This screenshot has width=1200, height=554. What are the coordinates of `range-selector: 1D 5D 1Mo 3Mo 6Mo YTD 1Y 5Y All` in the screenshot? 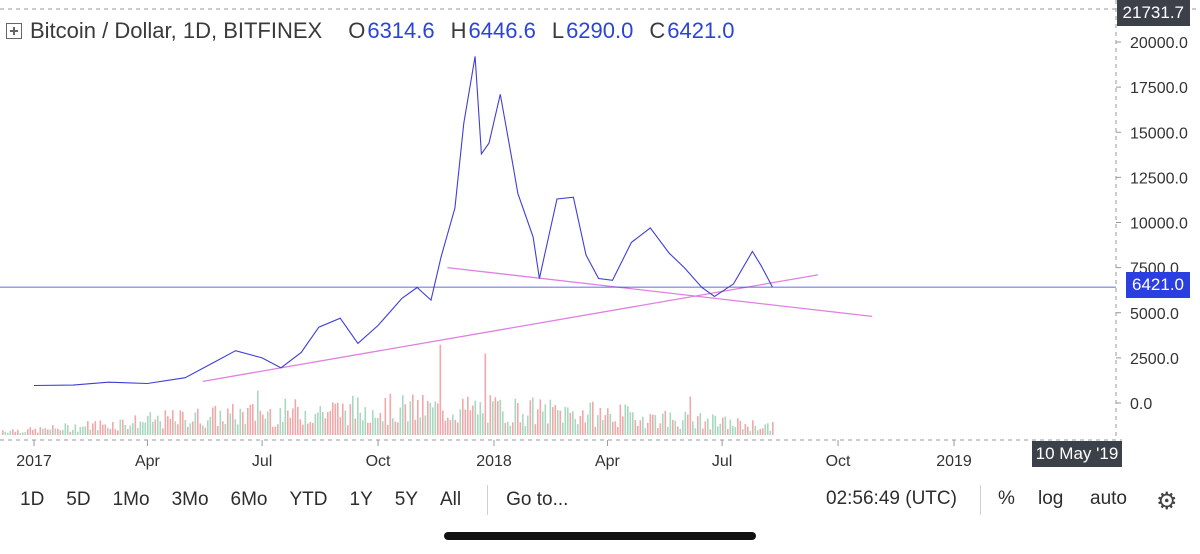 It's located at (251, 500).